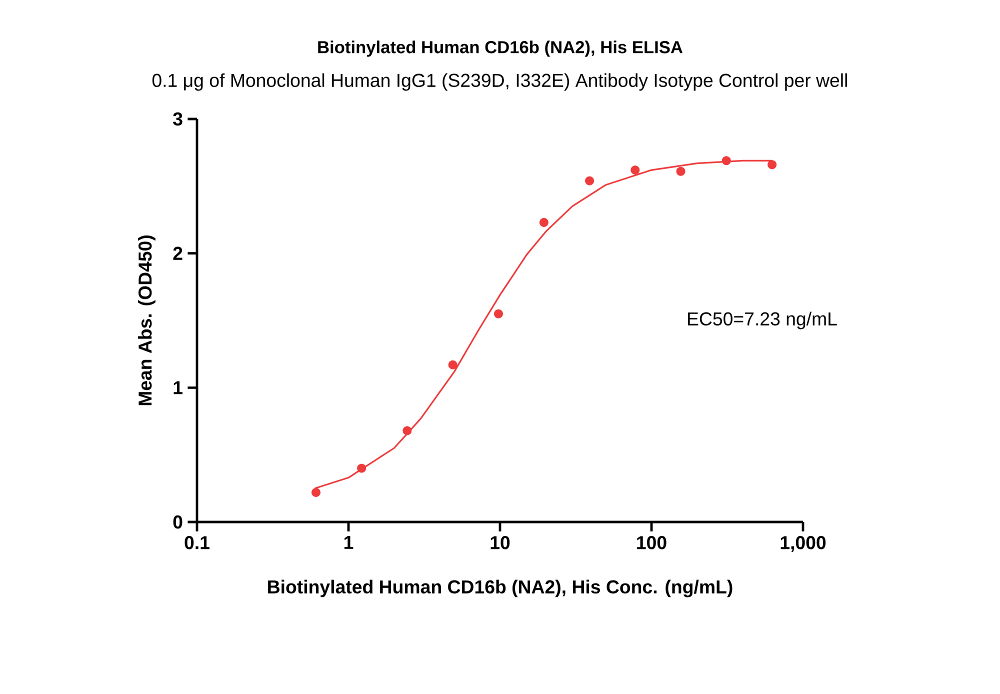  I want to click on x-tick-label: 1,000, so click(803, 544).